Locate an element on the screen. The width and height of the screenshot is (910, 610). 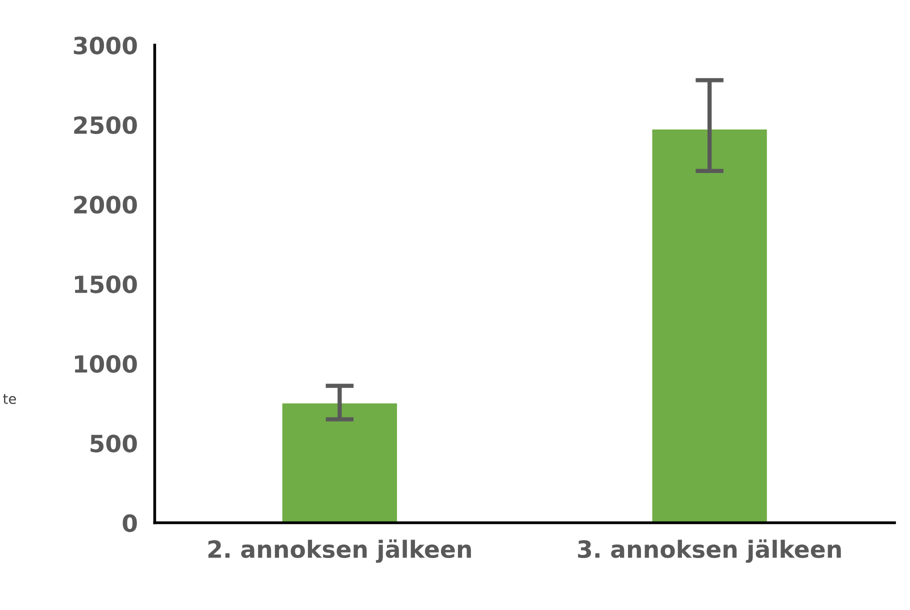
x-tick-label: 2. annoksen jälkeen is located at coordinates (339, 551).